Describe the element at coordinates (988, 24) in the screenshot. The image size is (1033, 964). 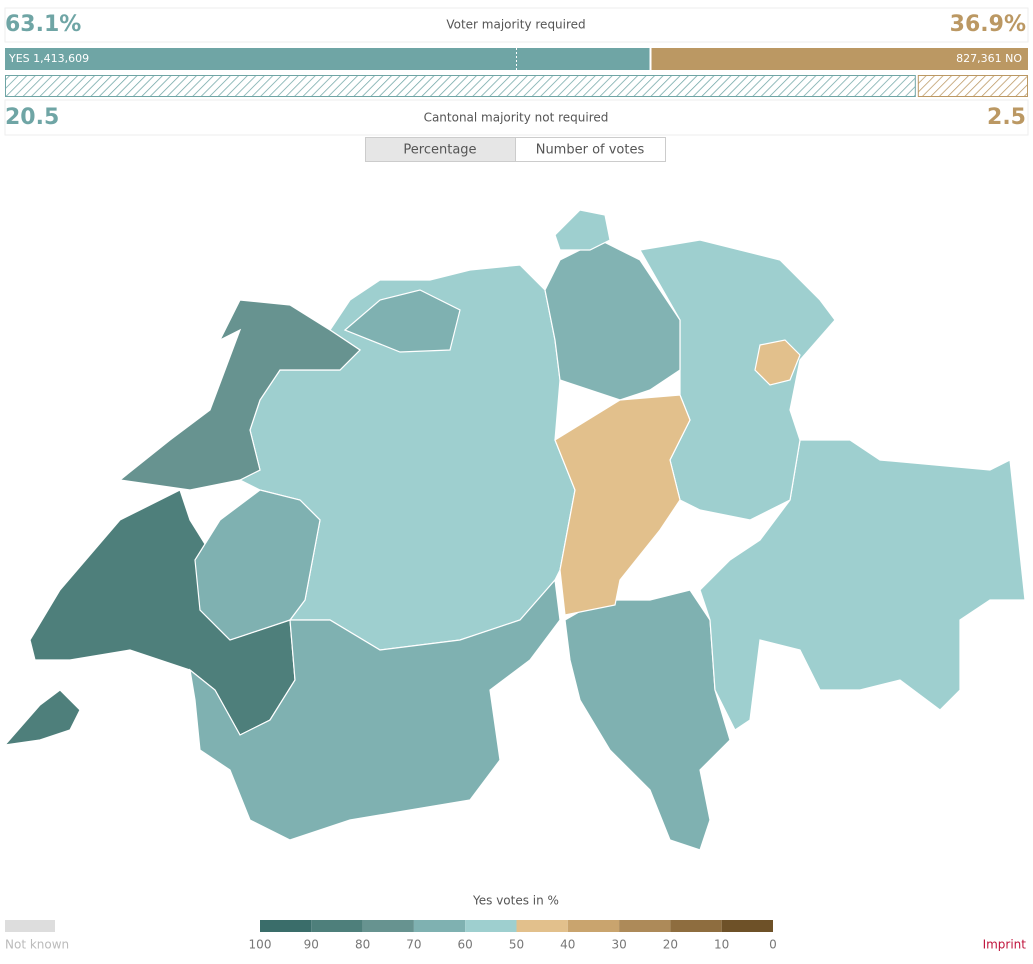
I see `no-percent: 36.9%` at that location.